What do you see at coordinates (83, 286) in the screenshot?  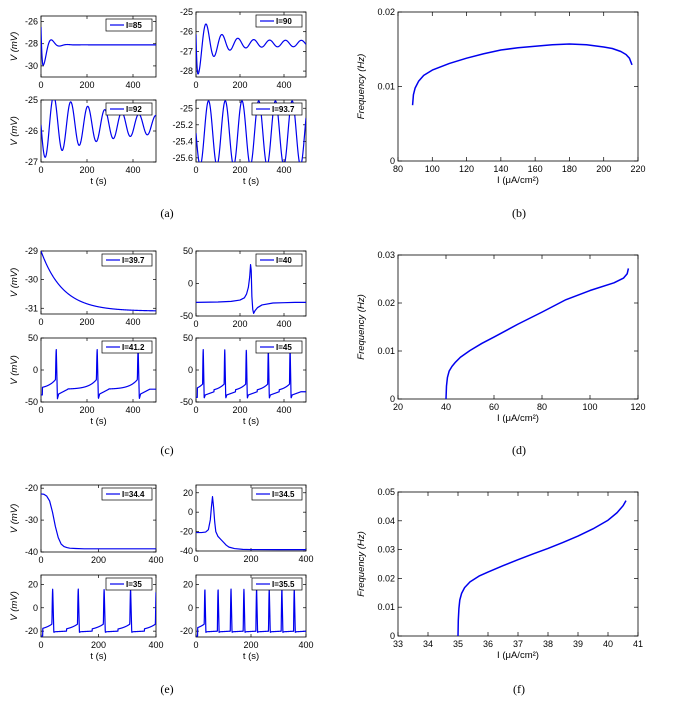 I see `chart-c1: 0 200 400 -31 -30 -29 V (mV) I=39.7` at bounding box center [83, 286].